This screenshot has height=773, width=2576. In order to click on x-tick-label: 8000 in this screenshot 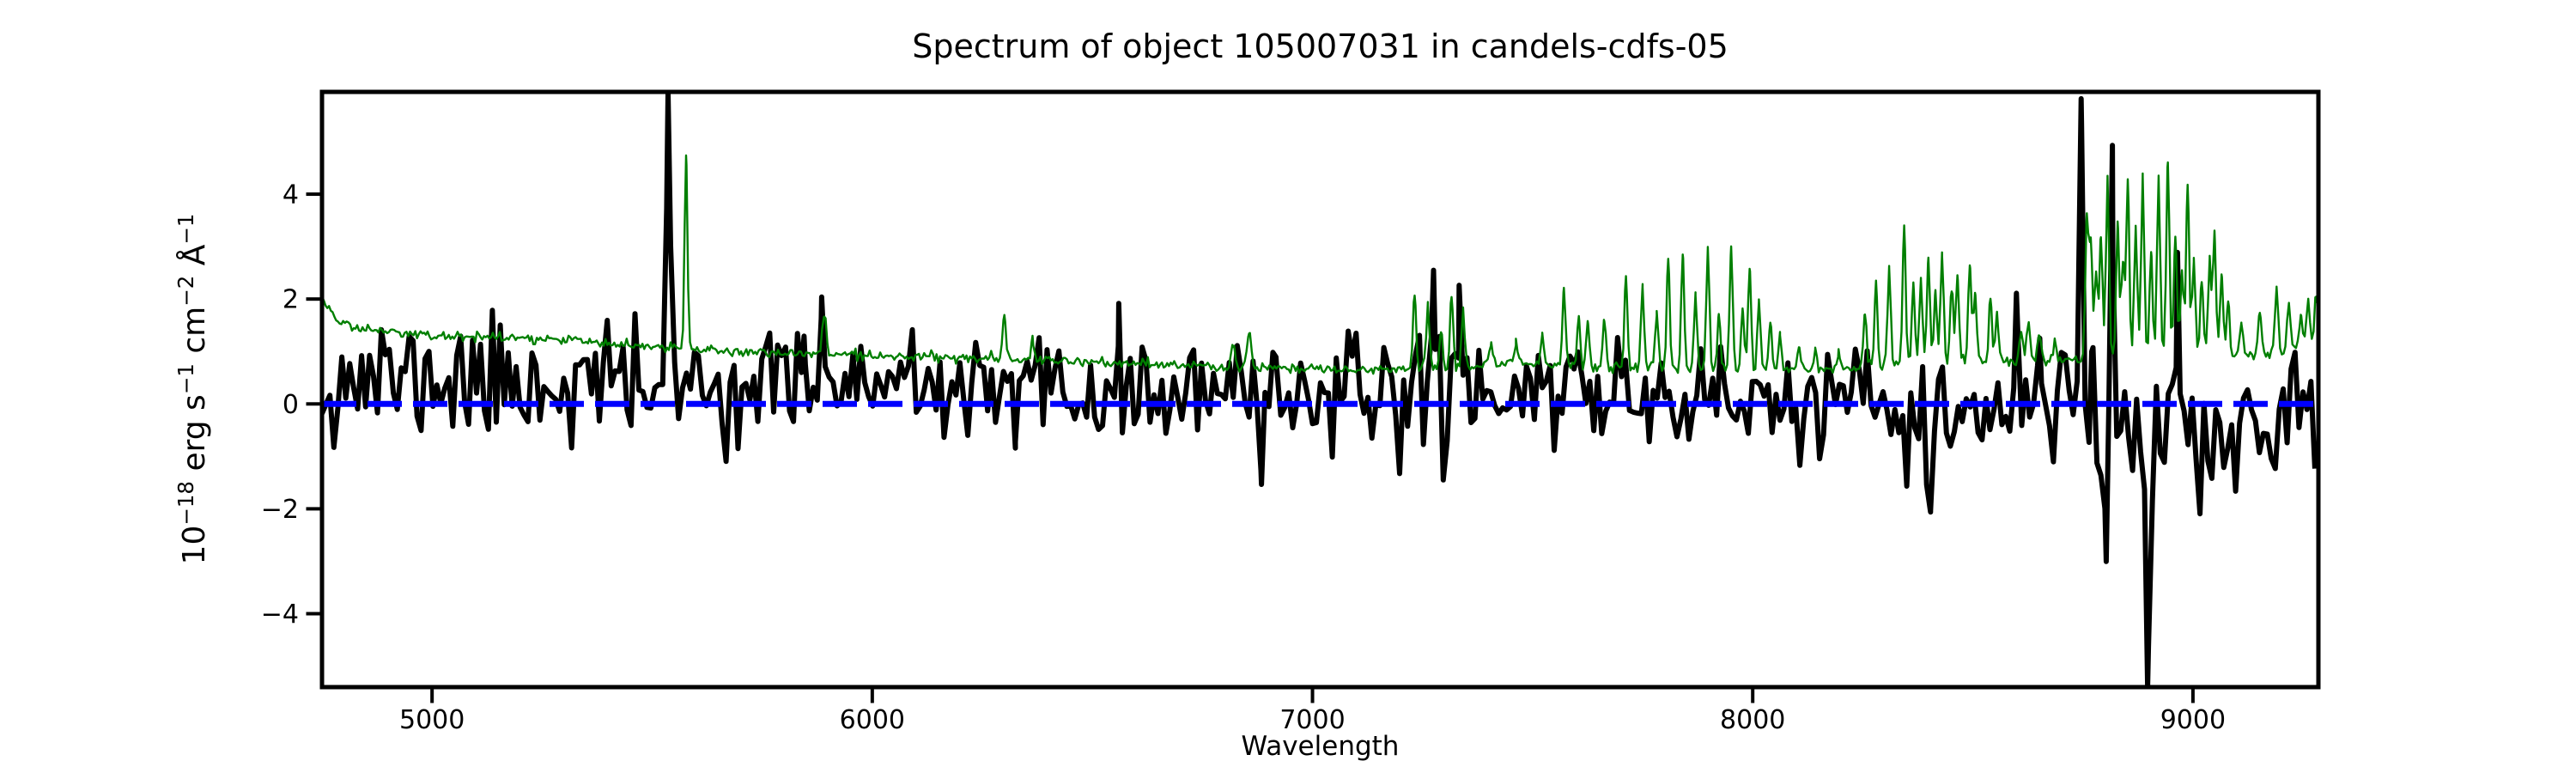, I will do `click(1752, 720)`.